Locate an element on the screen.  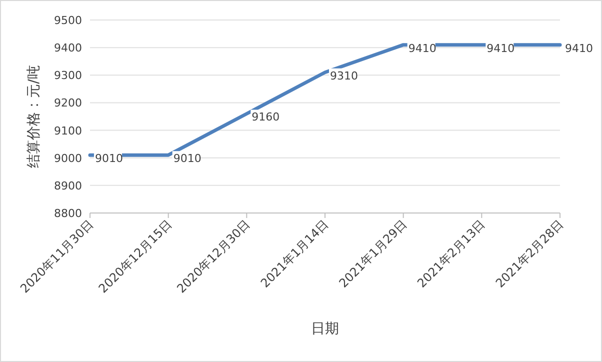
y-tick-label: 9100 is located at coordinates (68, 131).